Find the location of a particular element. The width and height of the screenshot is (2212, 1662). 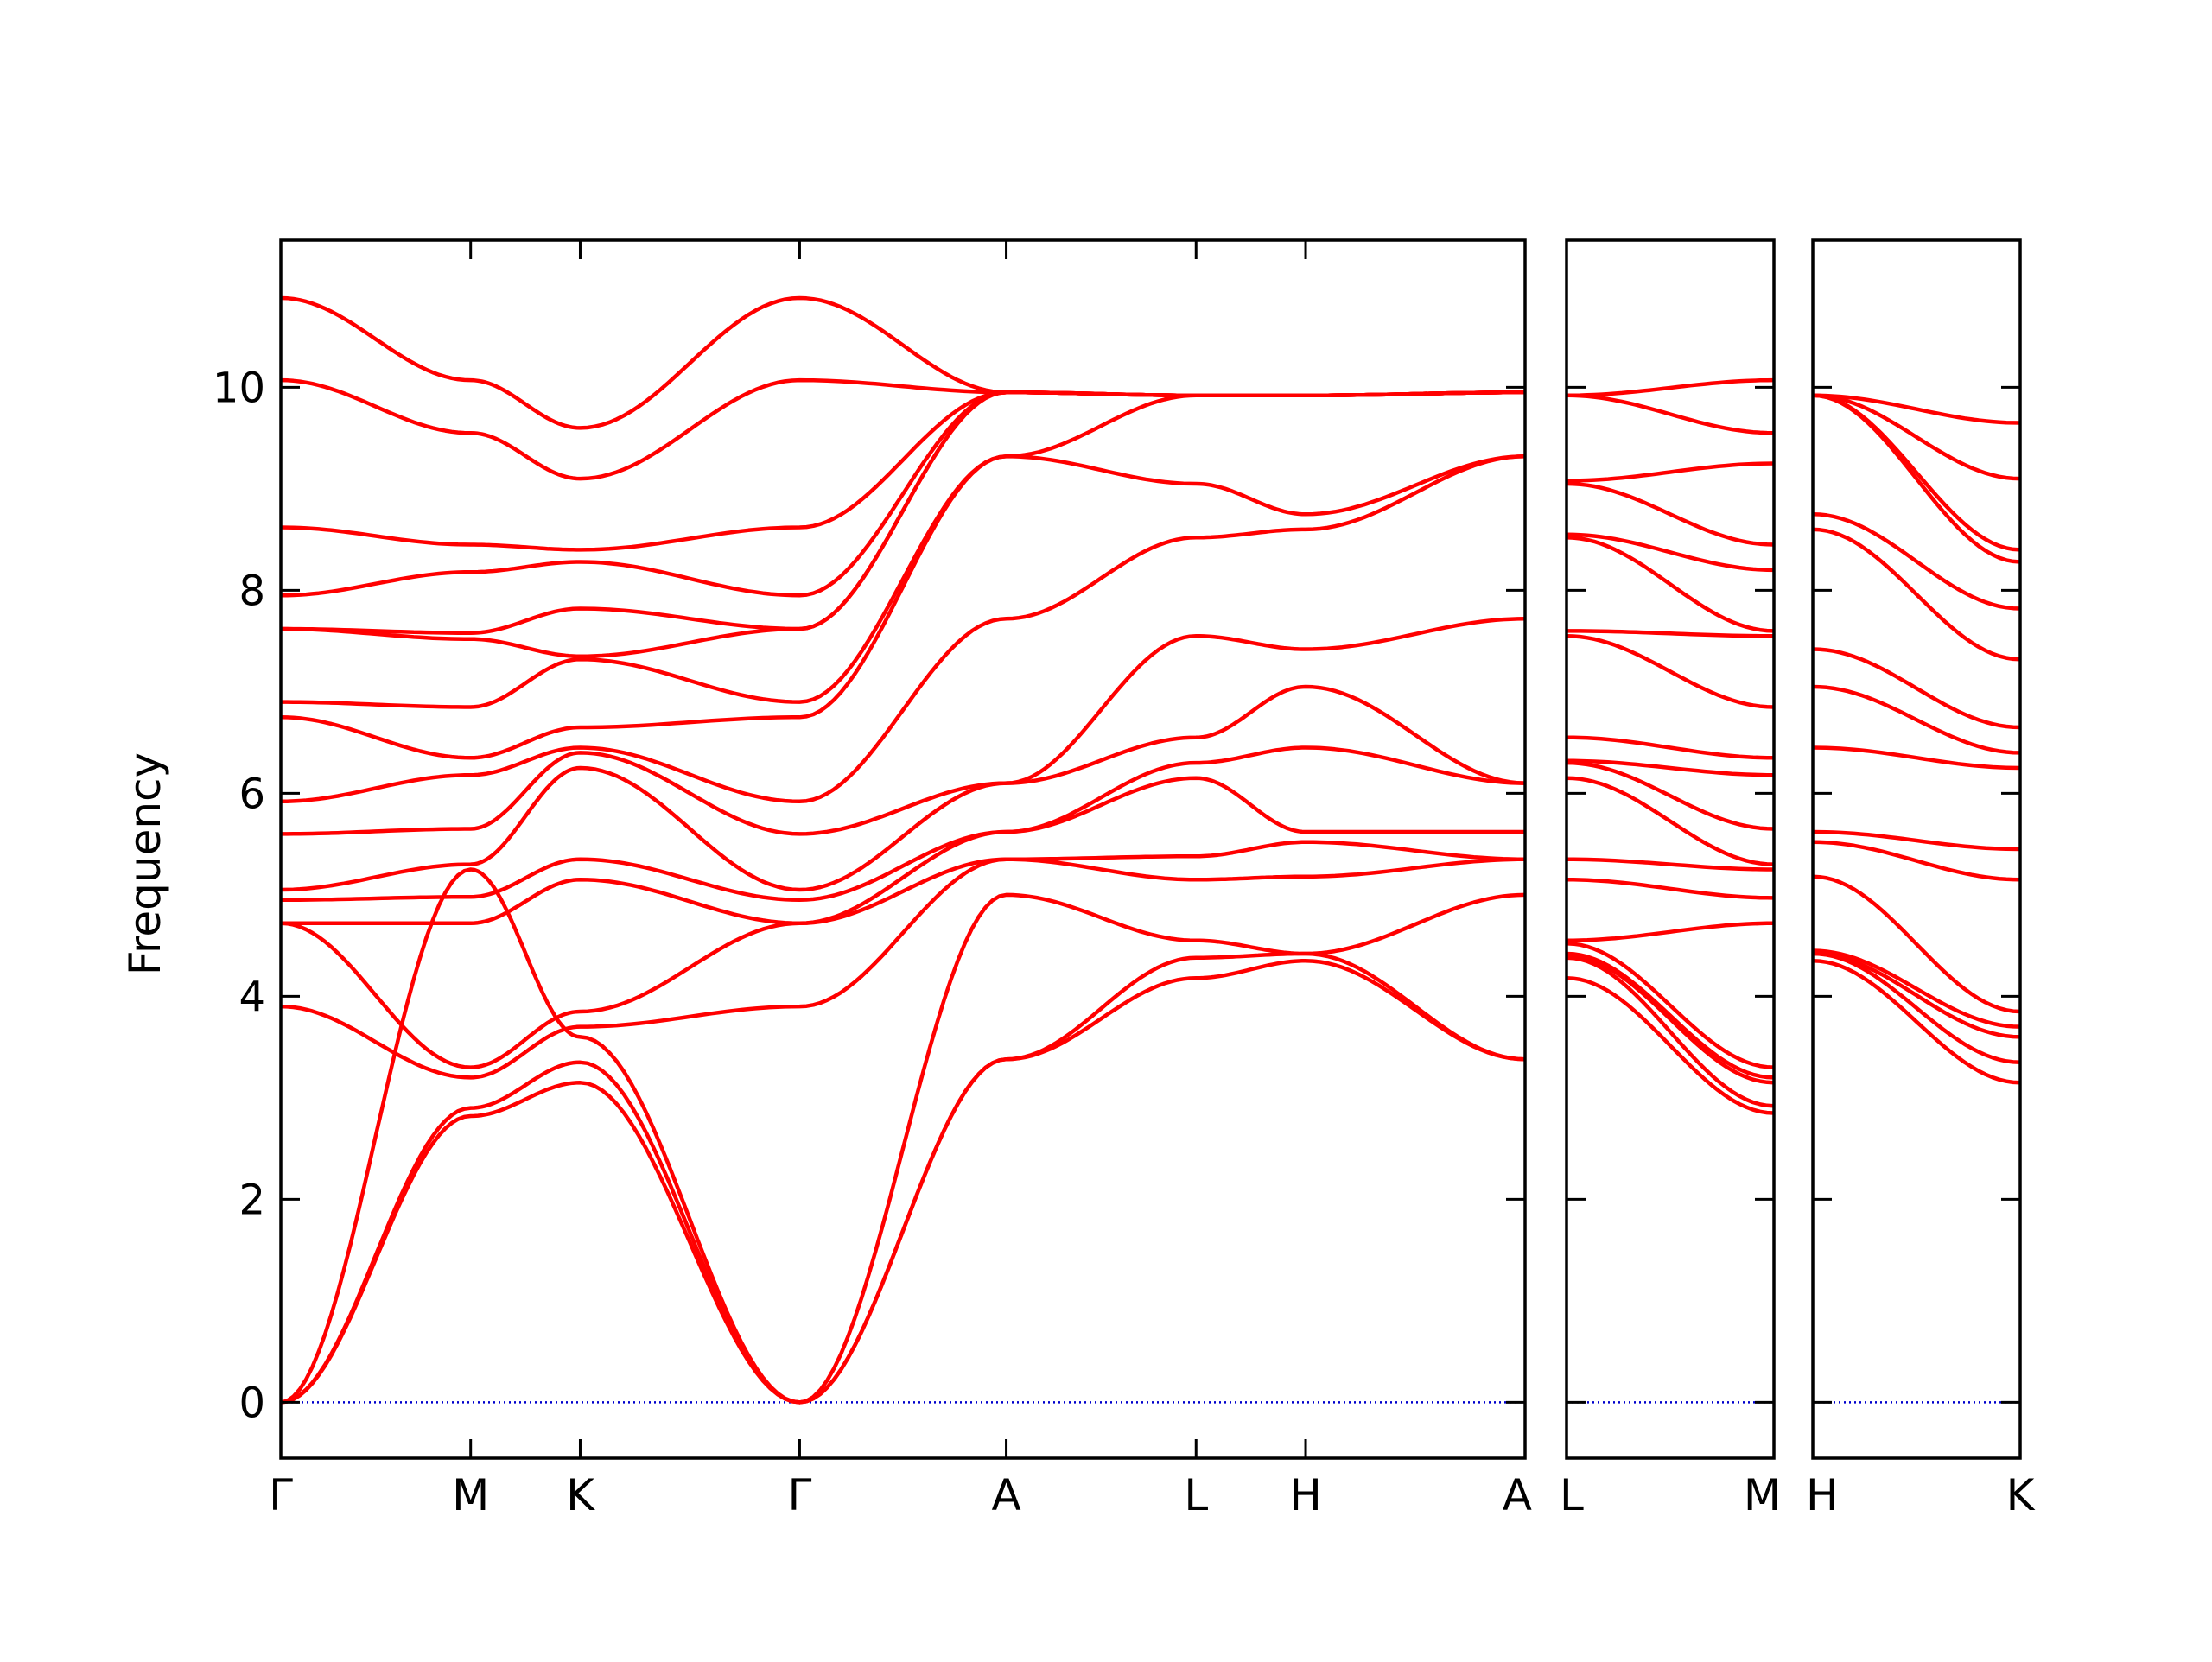

y-tick-label: 10 is located at coordinates (239, 388).